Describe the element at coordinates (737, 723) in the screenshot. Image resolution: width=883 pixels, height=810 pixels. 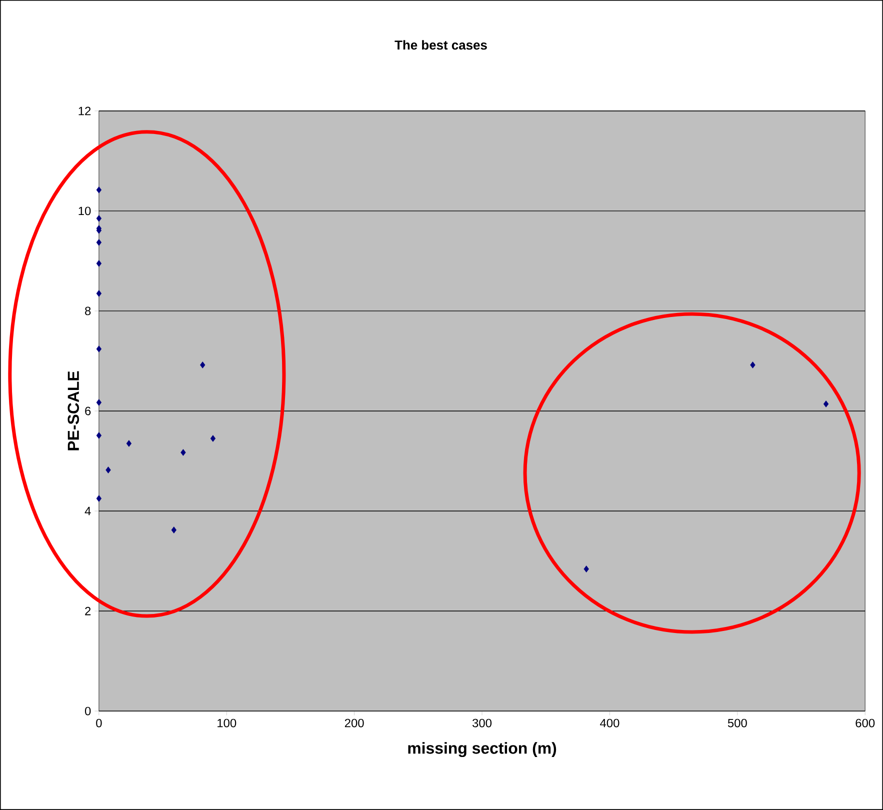
I see `x-tick-label: 500` at that location.